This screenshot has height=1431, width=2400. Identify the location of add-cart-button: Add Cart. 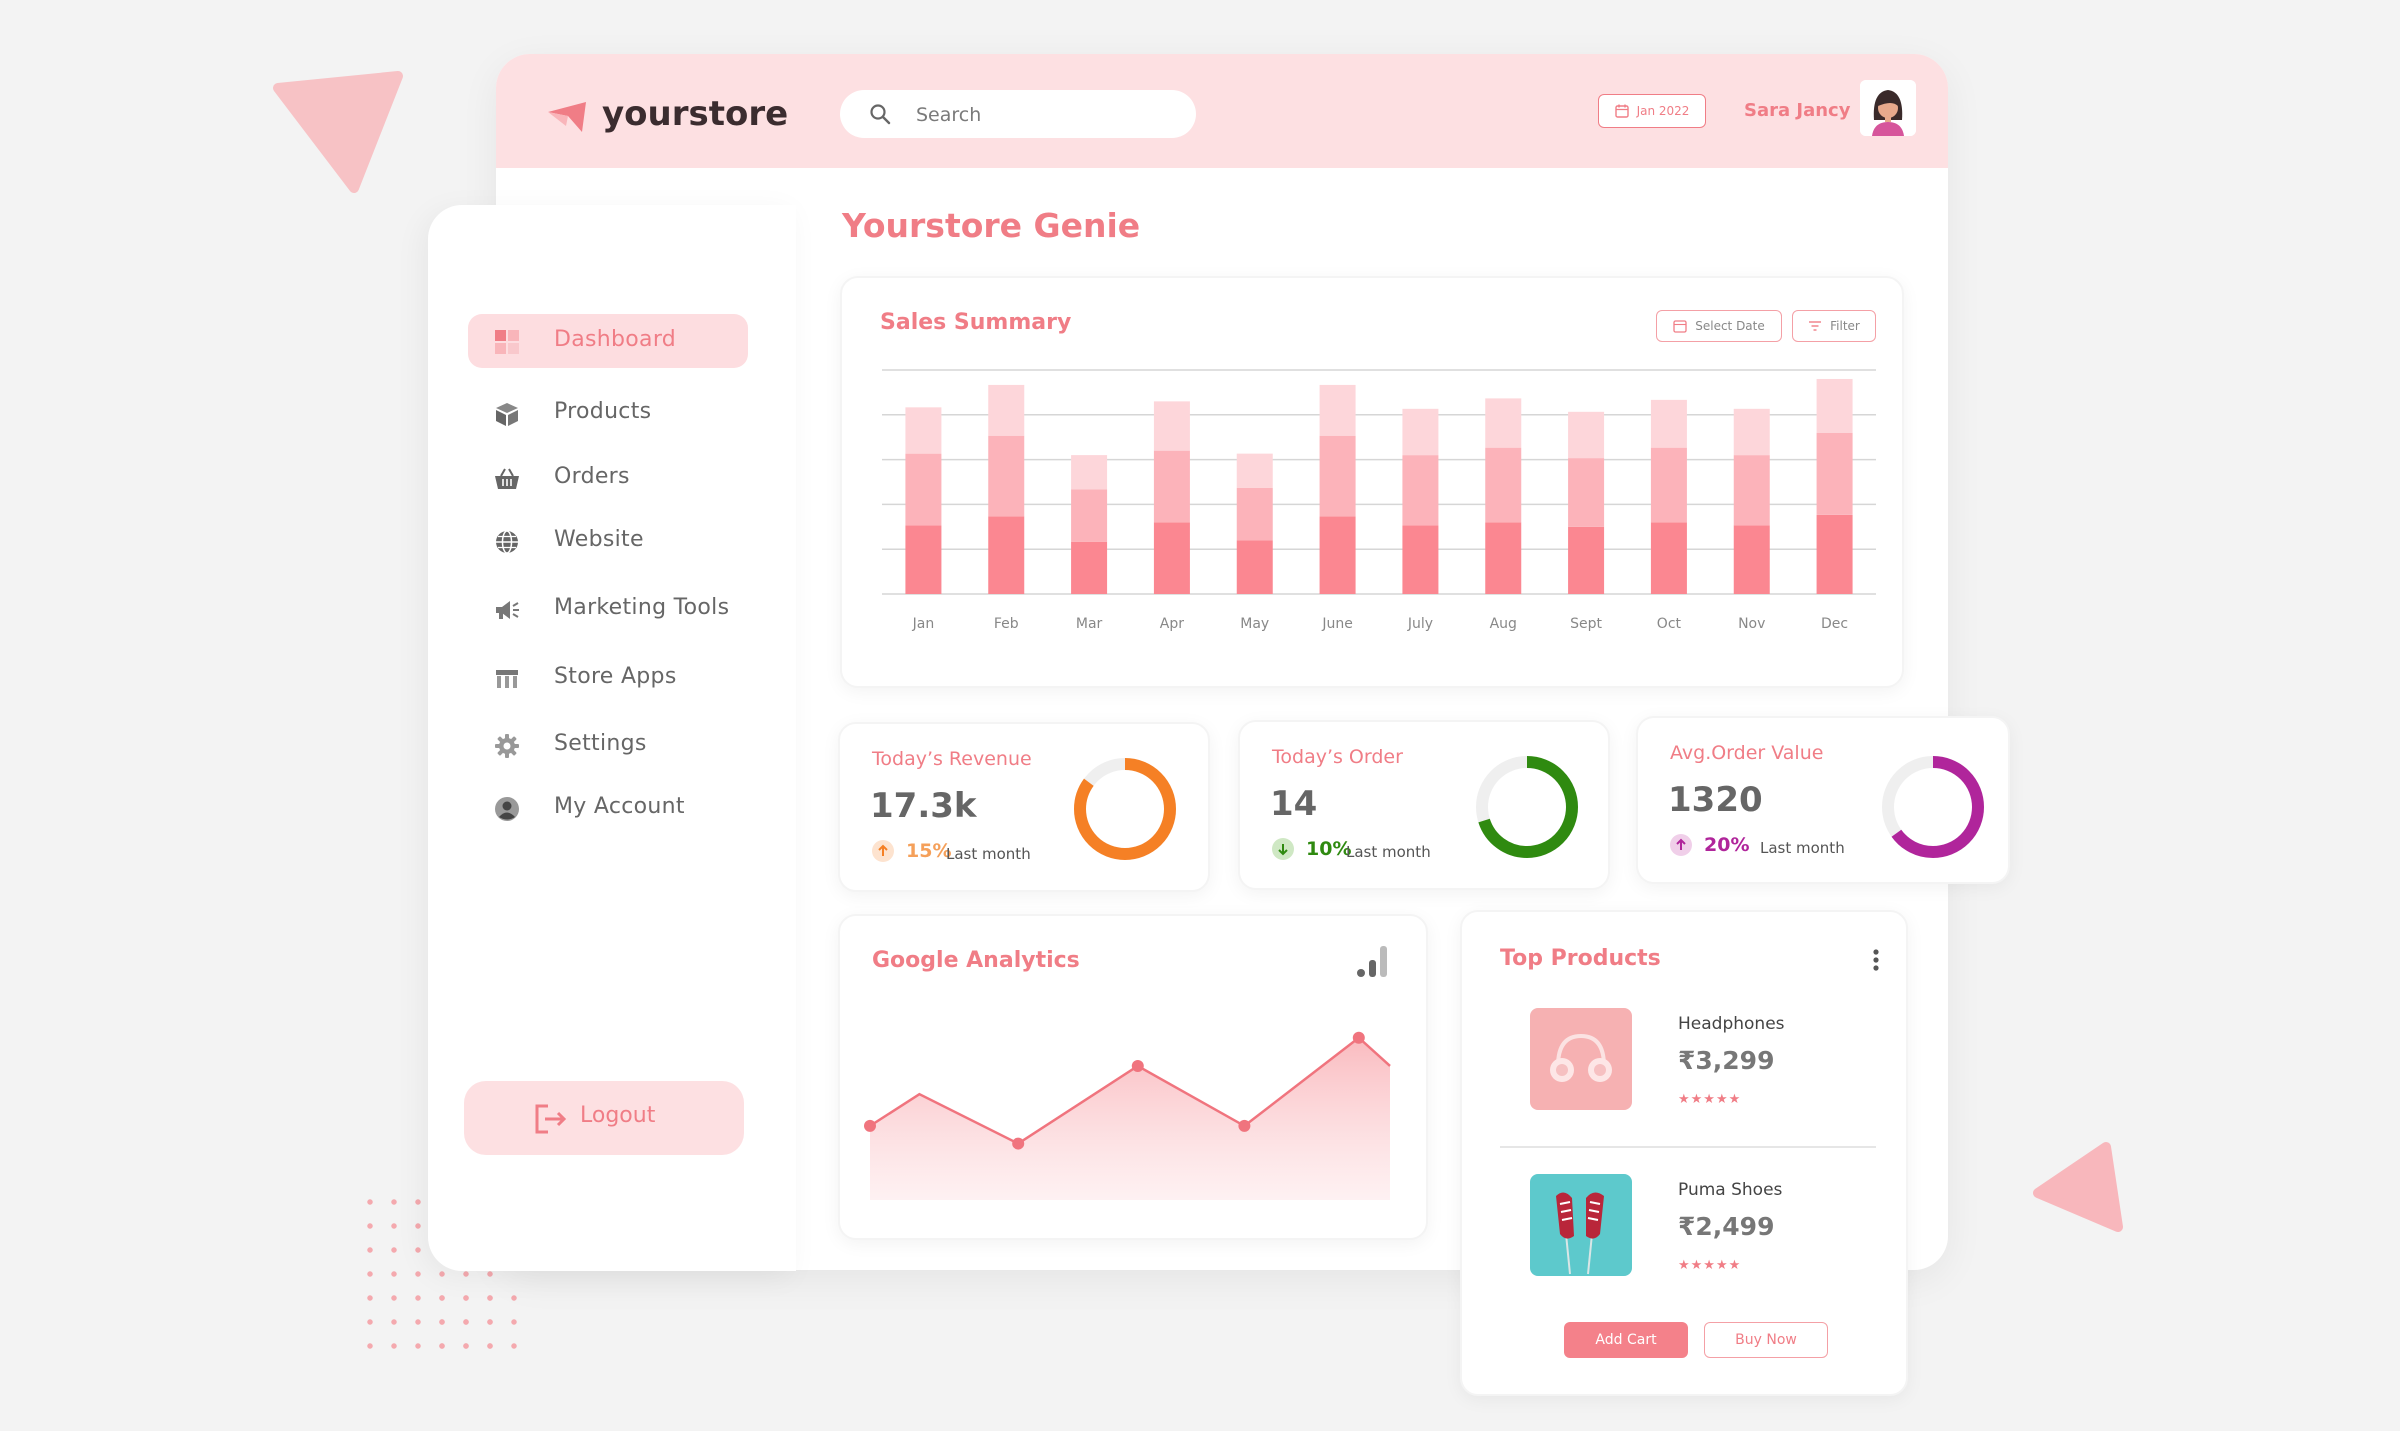
(1626, 1340).